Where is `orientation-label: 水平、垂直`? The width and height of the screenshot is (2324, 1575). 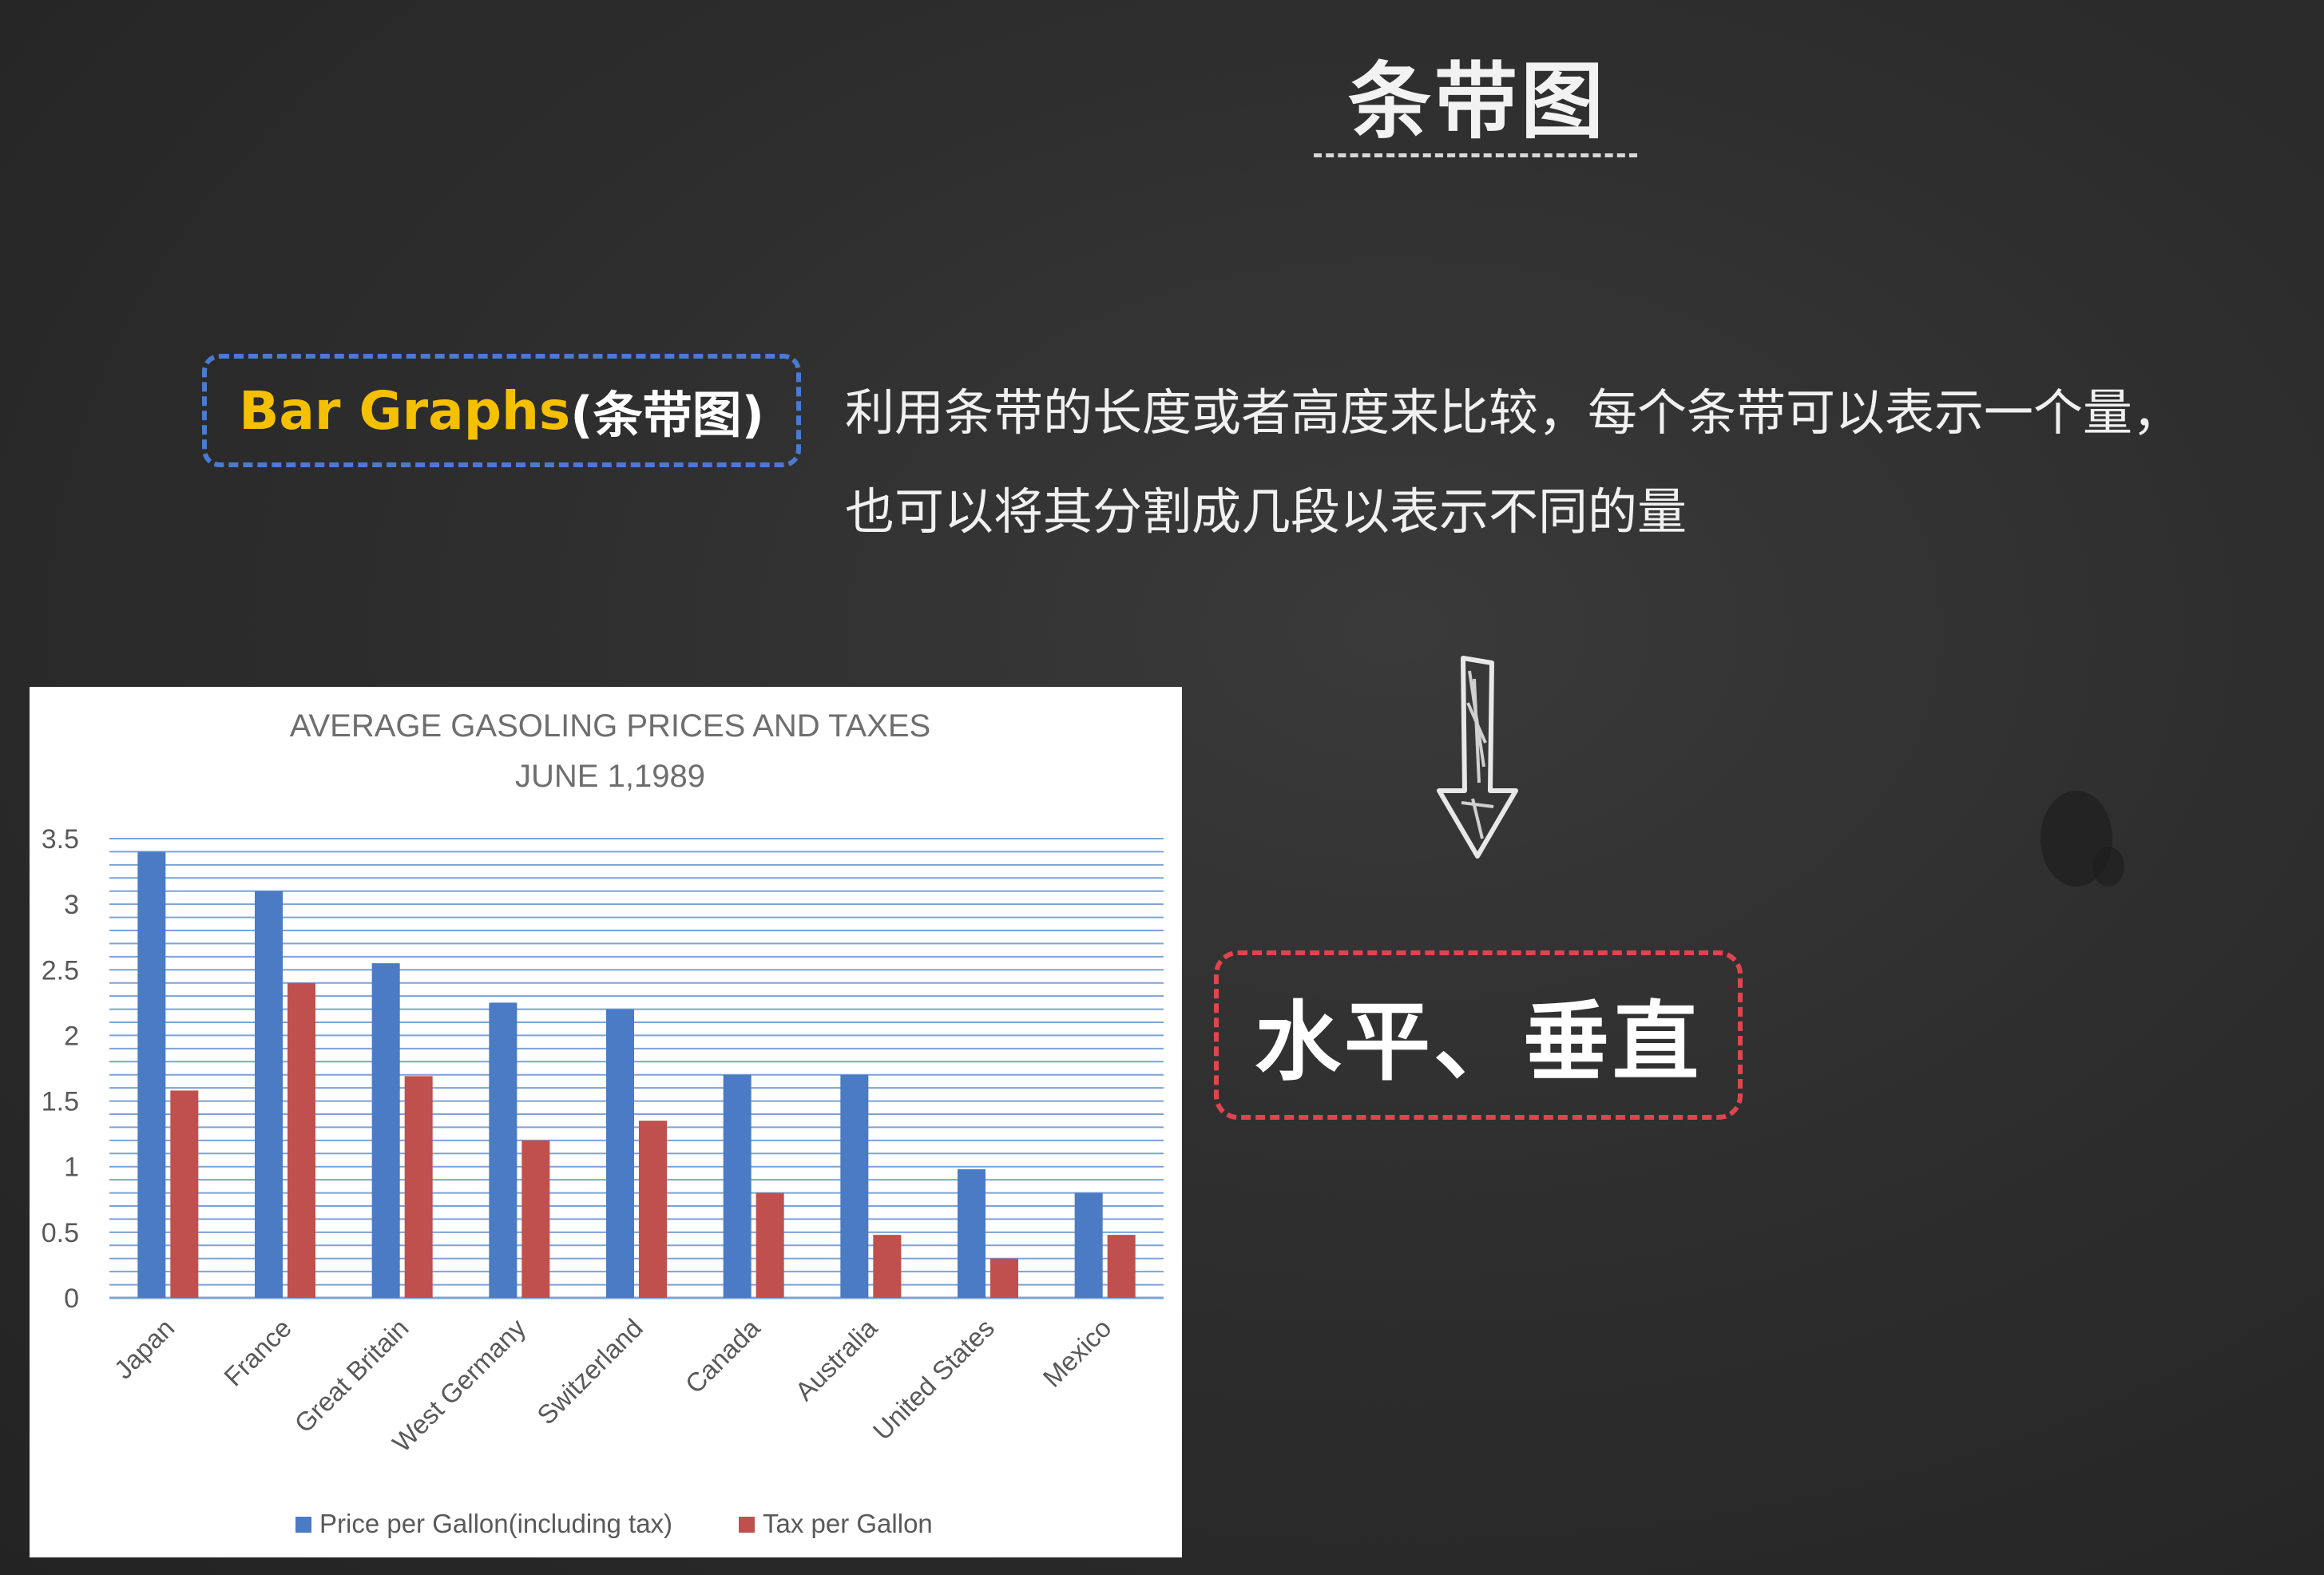 orientation-label: 水平、垂直 is located at coordinates (1478, 1043).